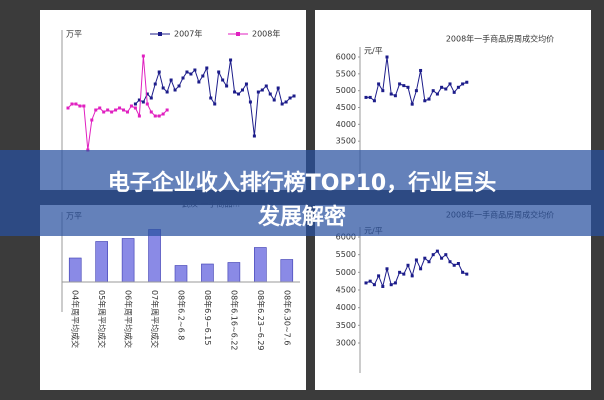 This screenshot has width=604, height=400. What do you see at coordinates (234, 320) in the screenshot?
I see `x-tick-label: 08年6.16~6.22` at bounding box center [234, 320].